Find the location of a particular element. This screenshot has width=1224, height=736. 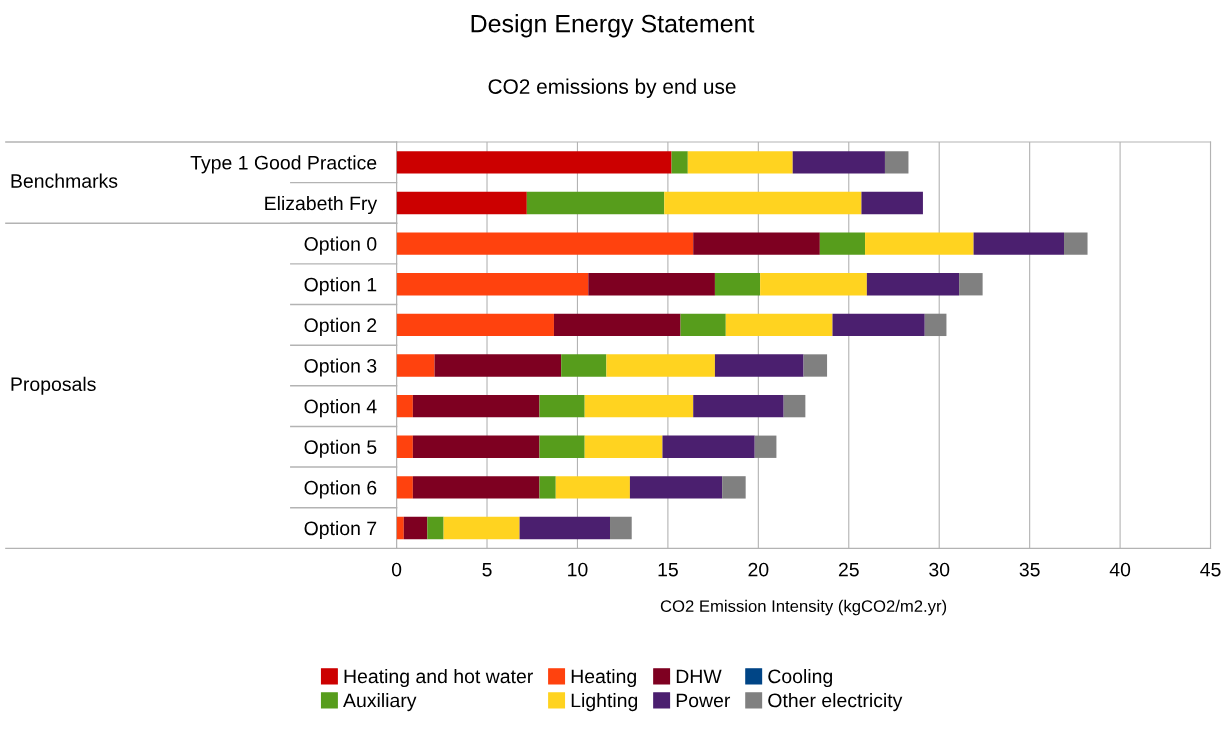

legend-label: Heating is located at coordinates (603, 678).